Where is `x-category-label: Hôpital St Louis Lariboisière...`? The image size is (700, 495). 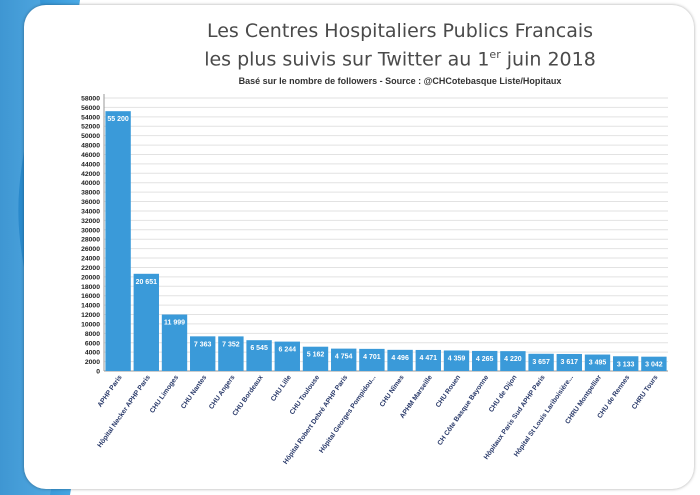 x-category-label: Hôpital St Louis Lariboisière... is located at coordinates (544, 416).